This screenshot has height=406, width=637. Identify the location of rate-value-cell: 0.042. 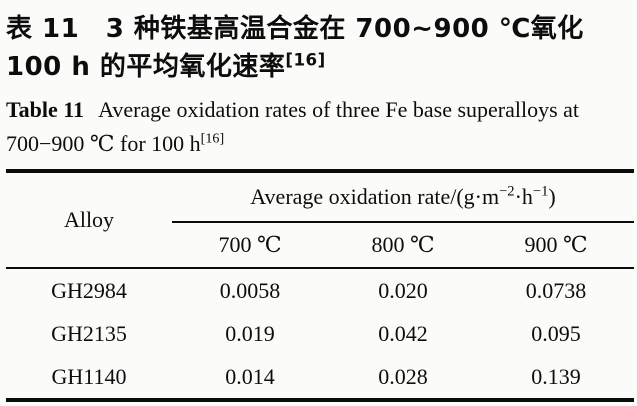
(403, 333).